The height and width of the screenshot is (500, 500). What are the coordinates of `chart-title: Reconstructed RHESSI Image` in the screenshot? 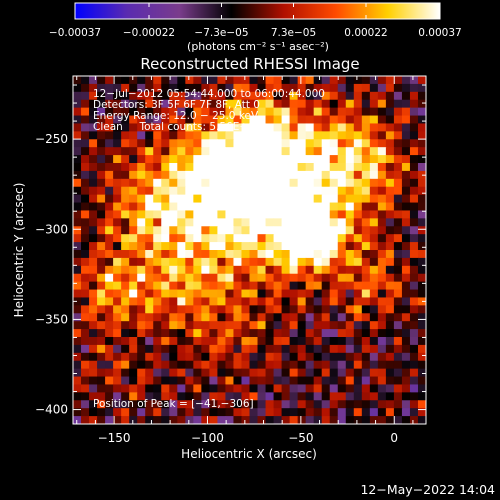 It's located at (249, 64).